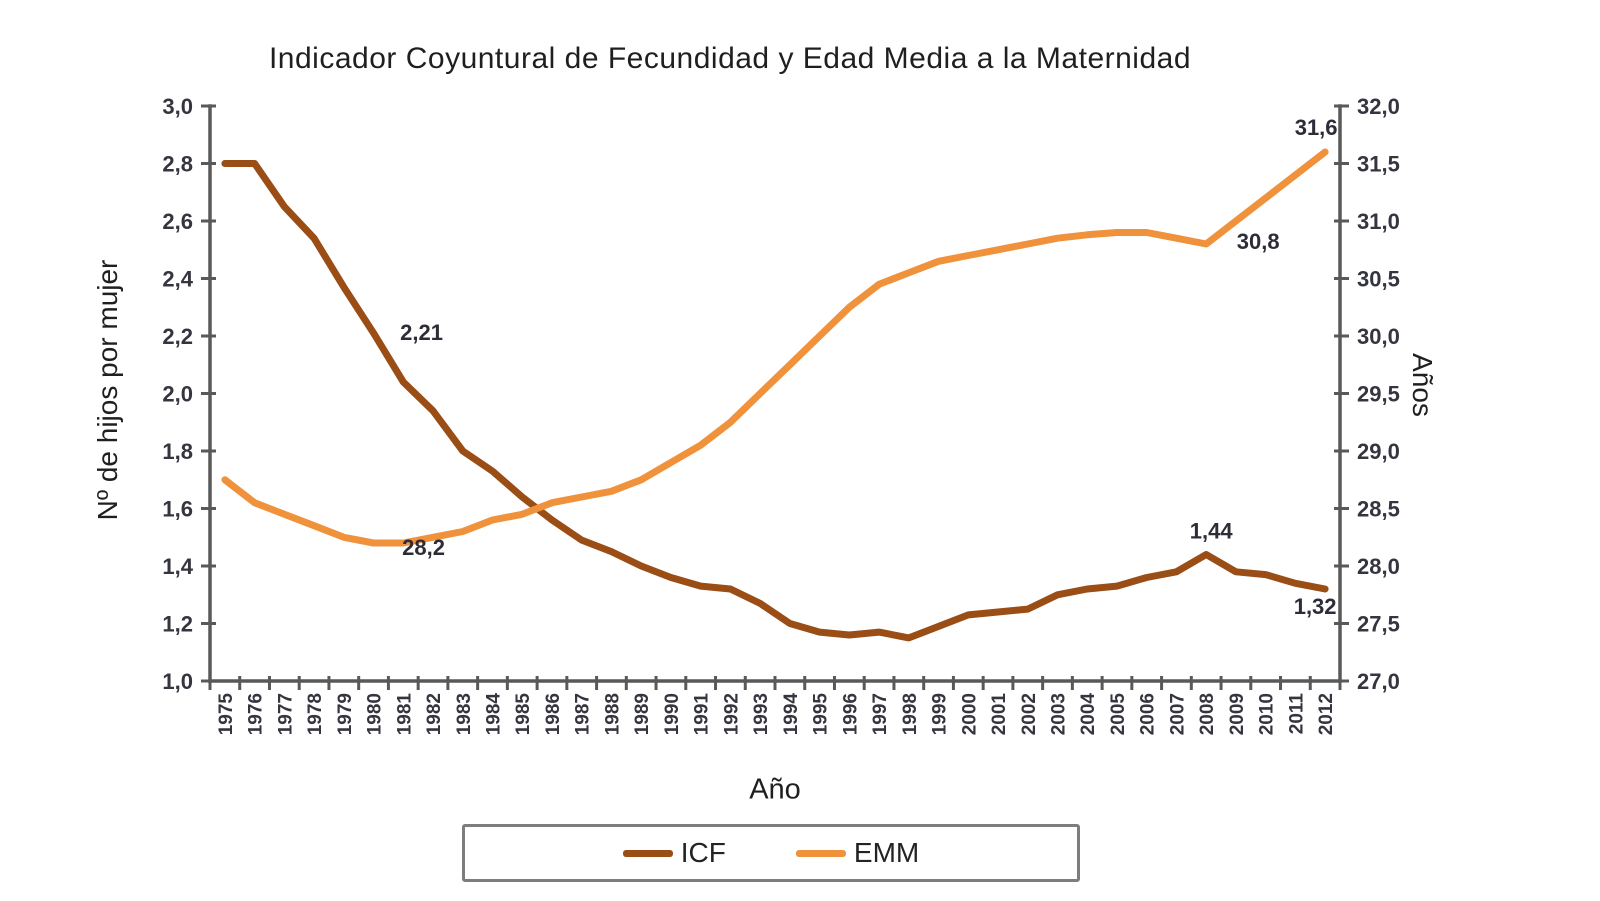 This screenshot has width=1600, height=901. I want to click on legend-swatch-emm, so click(820, 853).